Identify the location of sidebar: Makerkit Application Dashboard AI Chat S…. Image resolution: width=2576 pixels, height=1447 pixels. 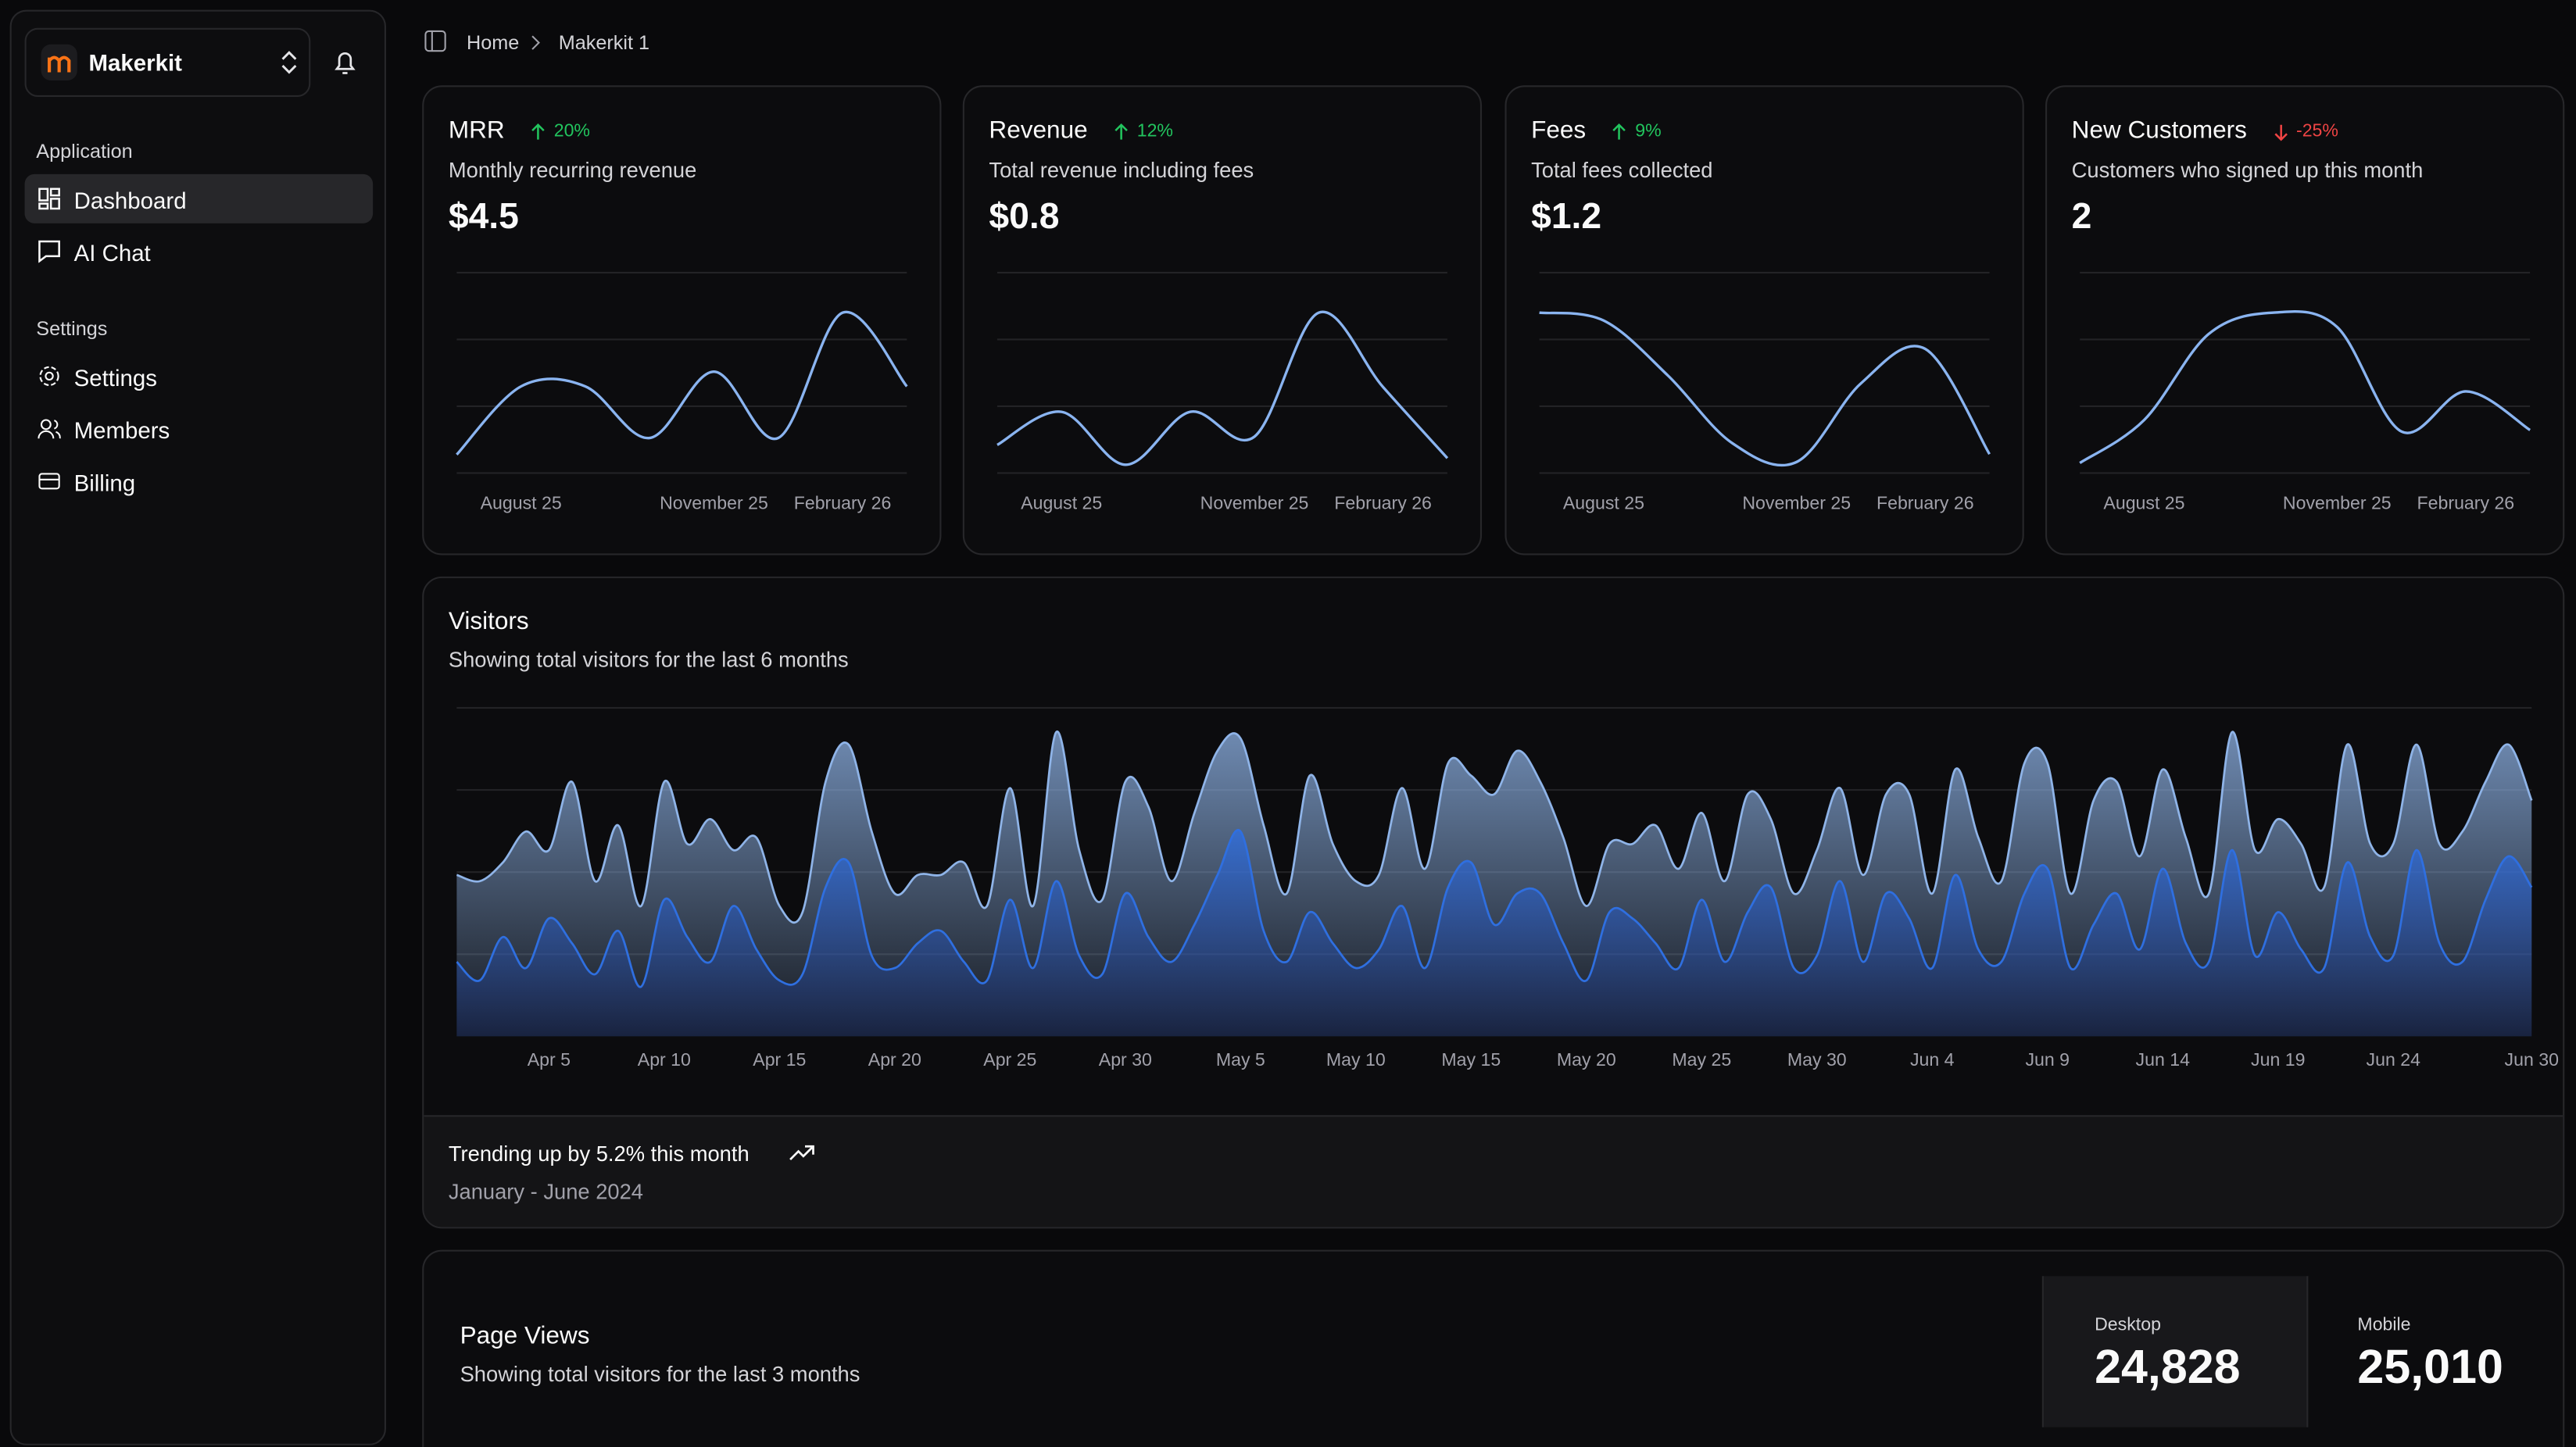
(197, 727).